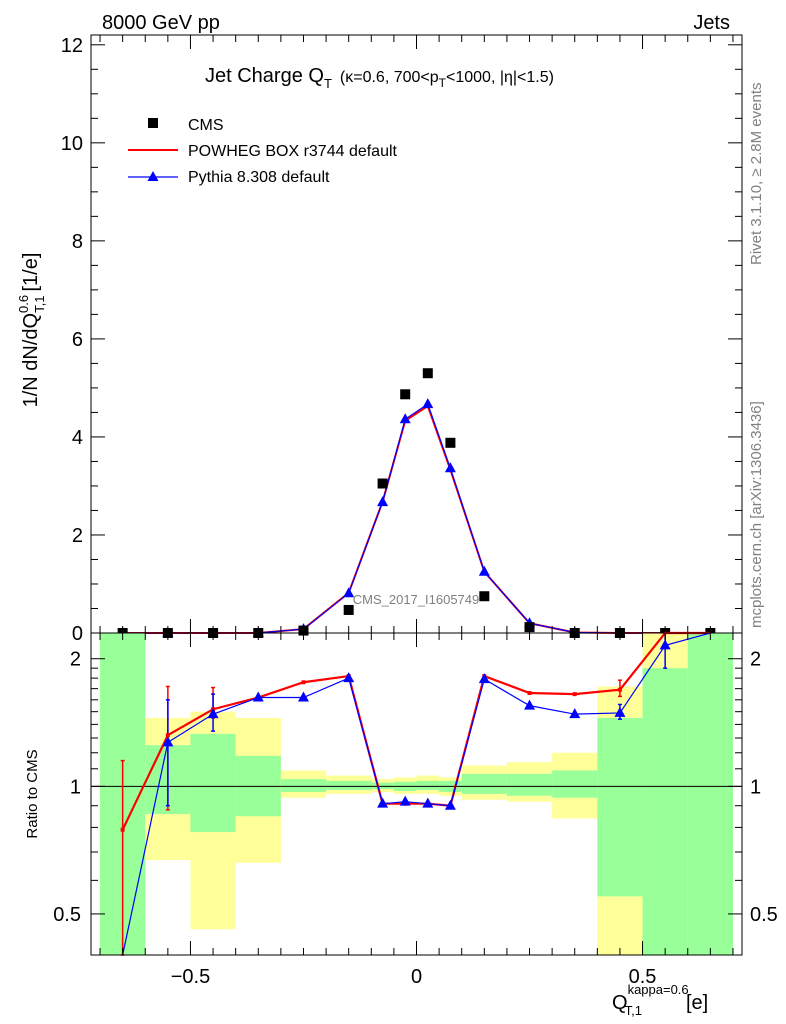 This screenshot has width=786, height=1024. What do you see at coordinates (660, 1000) in the screenshot?
I see `x-axis-label: Qkappa=0.6 T,1 [e]` at bounding box center [660, 1000].